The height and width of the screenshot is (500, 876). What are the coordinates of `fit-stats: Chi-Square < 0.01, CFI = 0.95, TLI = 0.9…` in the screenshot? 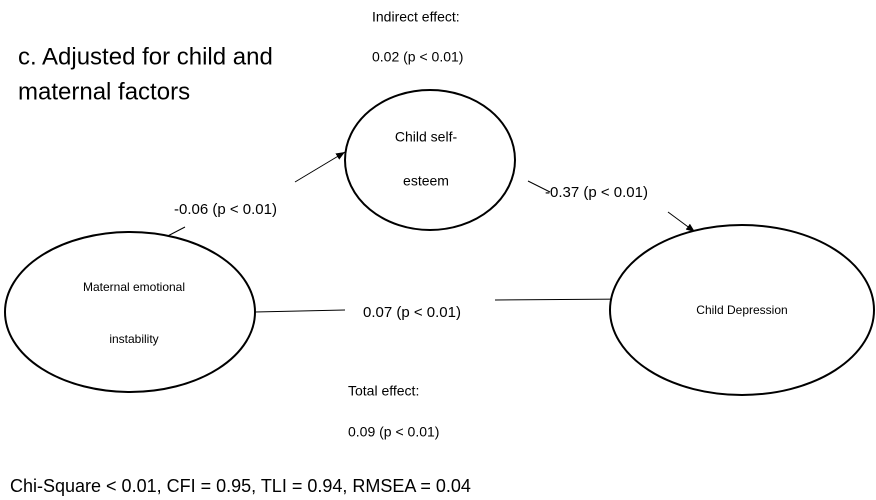 It's located at (240, 486).